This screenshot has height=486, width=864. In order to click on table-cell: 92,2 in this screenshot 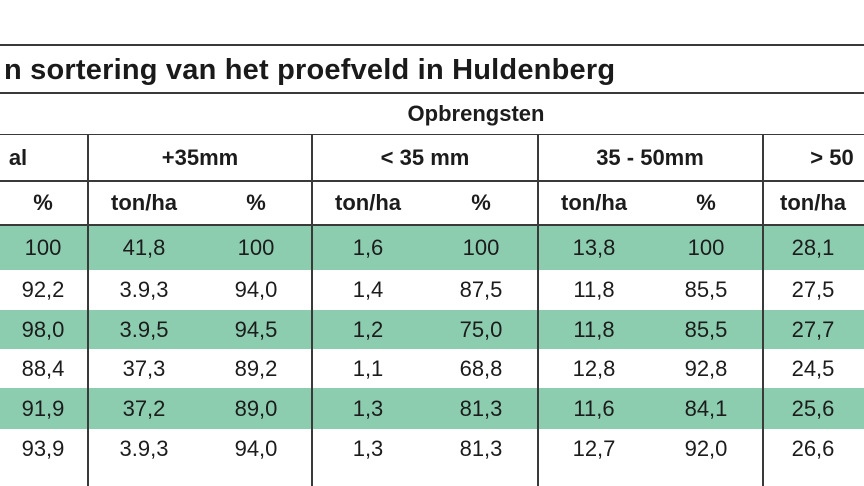, I will do `click(43, 289)`.